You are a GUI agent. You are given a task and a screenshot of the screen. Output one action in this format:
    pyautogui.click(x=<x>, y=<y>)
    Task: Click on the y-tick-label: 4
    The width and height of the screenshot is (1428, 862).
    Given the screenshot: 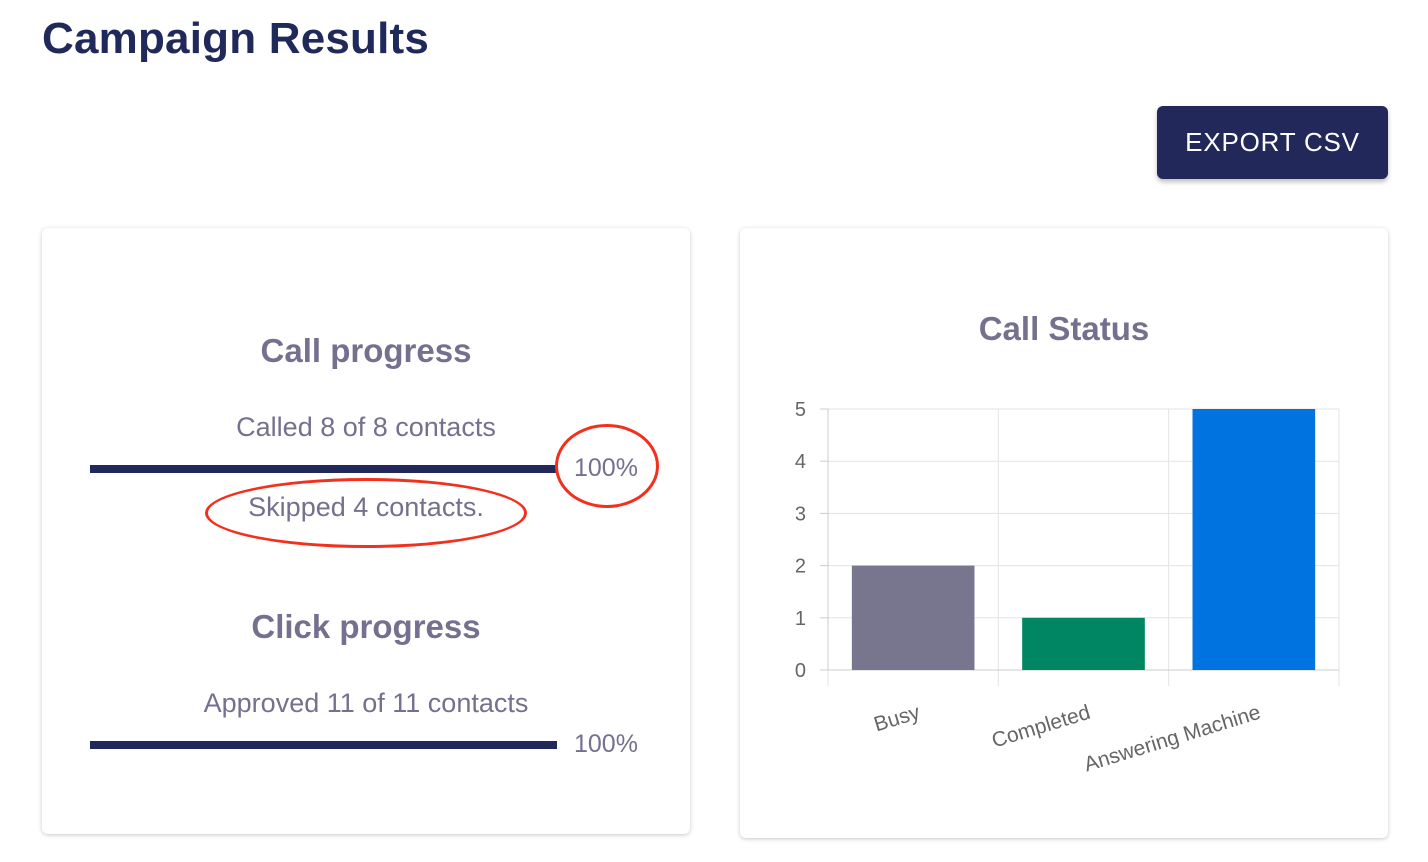 What is the action you would take?
    pyautogui.click(x=800, y=462)
    